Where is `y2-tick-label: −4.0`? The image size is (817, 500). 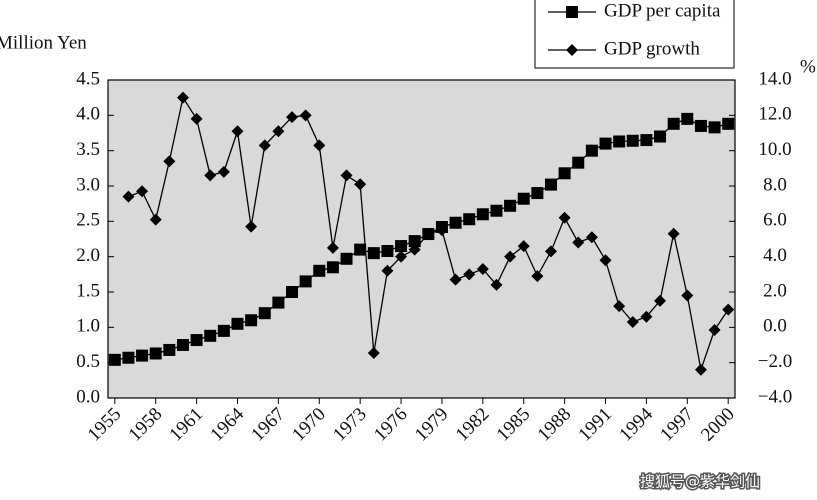 y2-tick-label: −4.0 is located at coordinates (775, 396).